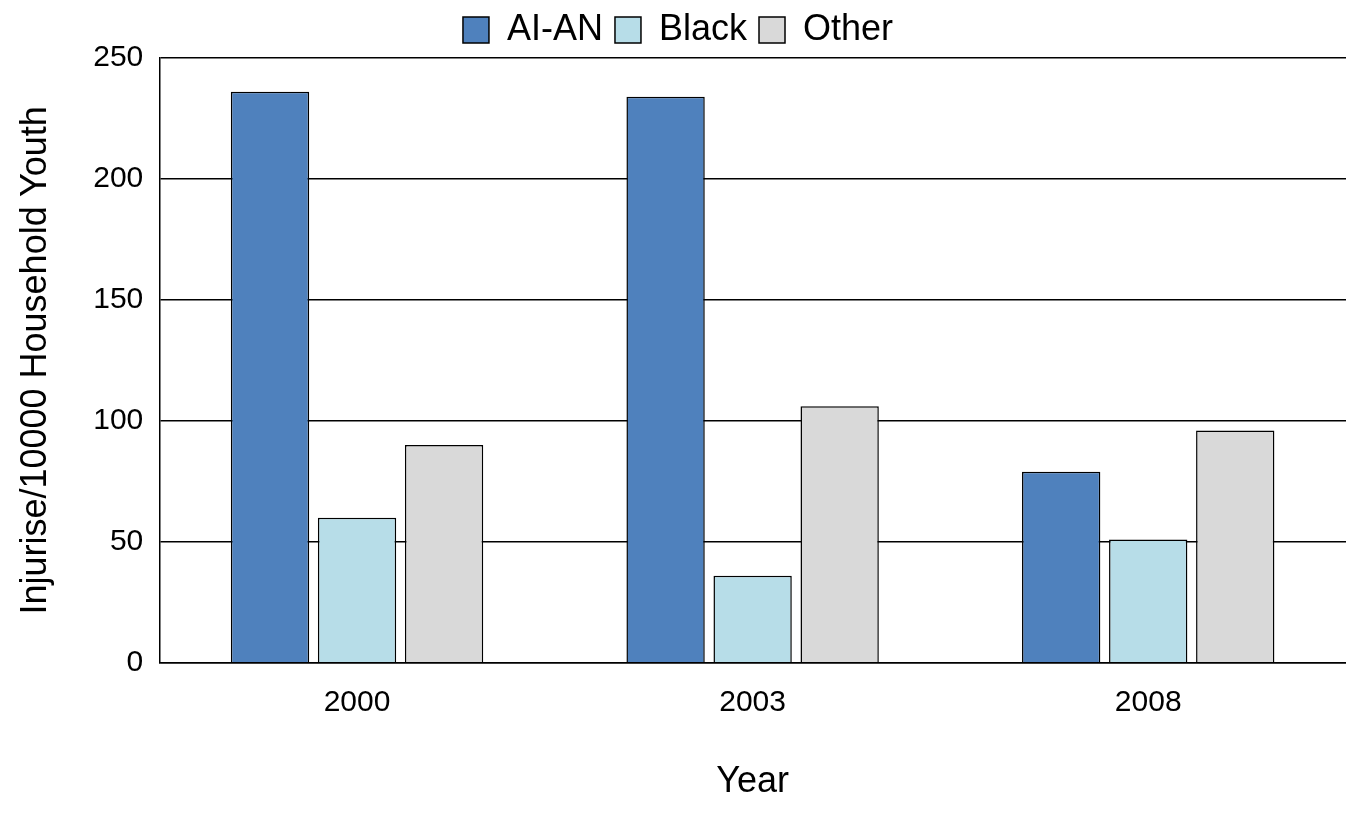 The image size is (1346, 813). What do you see at coordinates (554, 27) in the screenshot?
I see `legend-label: AI-AN` at bounding box center [554, 27].